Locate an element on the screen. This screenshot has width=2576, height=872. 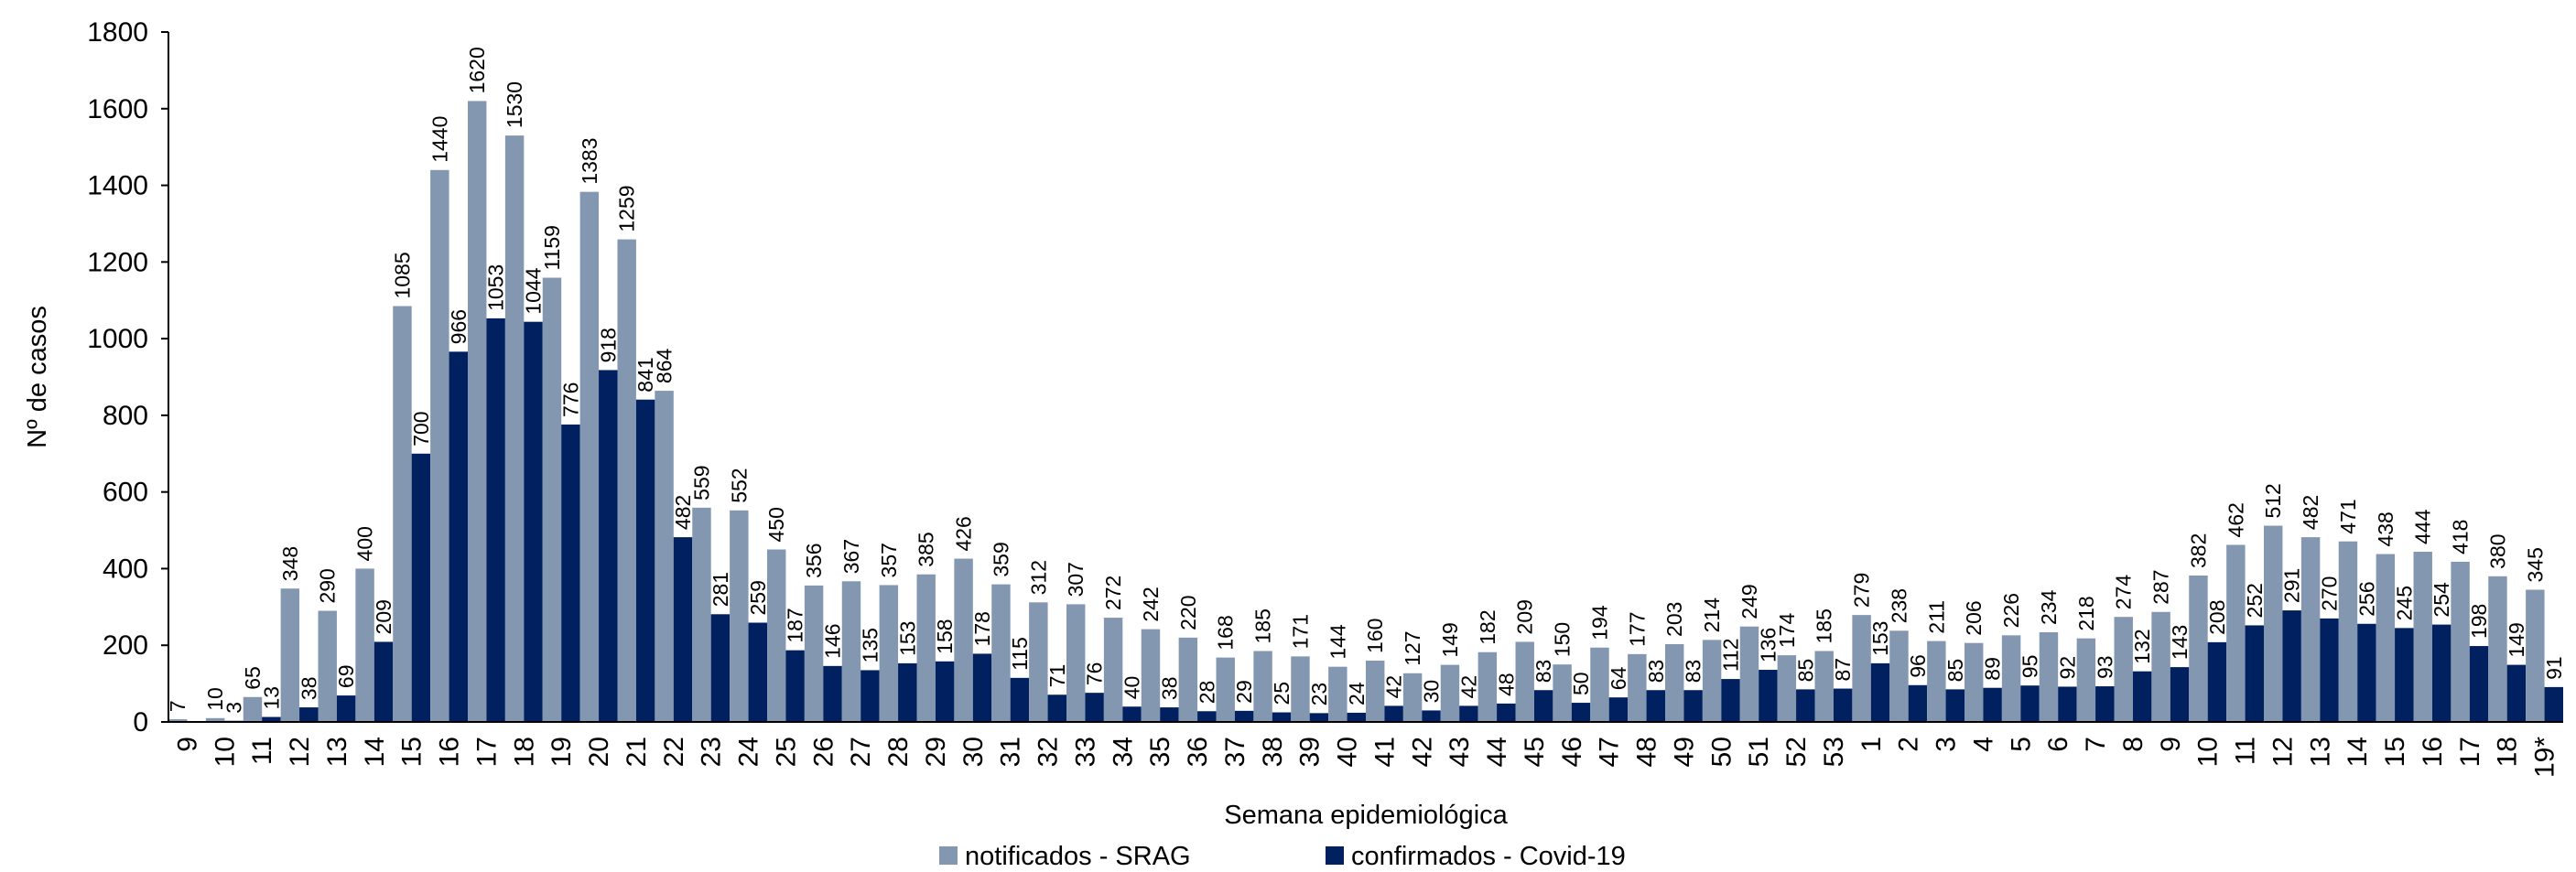
data-label-notificados: 177 is located at coordinates (1637, 628).